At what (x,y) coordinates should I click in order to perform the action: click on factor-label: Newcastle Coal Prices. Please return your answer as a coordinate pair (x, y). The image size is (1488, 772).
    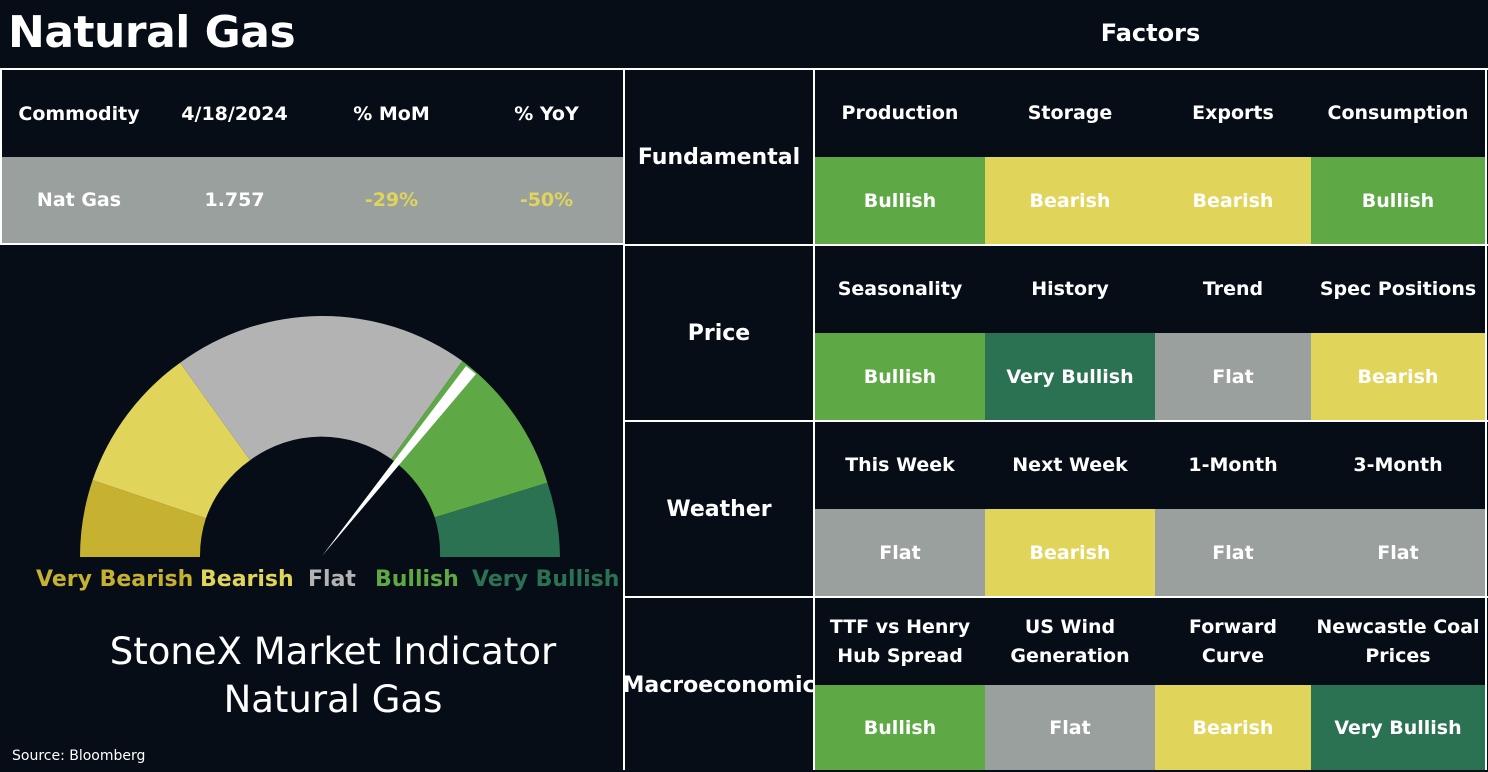
    Looking at the image, I should click on (1398, 641).